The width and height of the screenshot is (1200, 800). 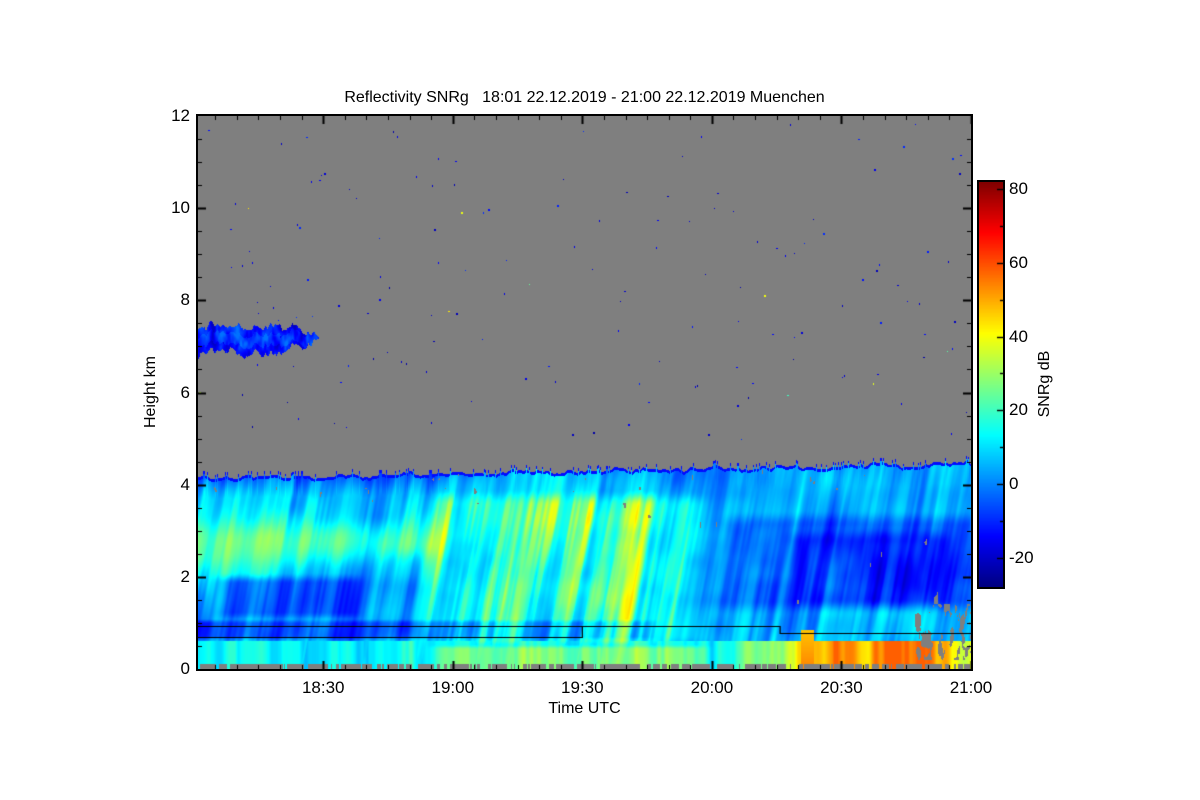 What do you see at coordinates (185, 668) in the screenshot?
I see `y-tick-label: 0` at bounding box center [185, 668].